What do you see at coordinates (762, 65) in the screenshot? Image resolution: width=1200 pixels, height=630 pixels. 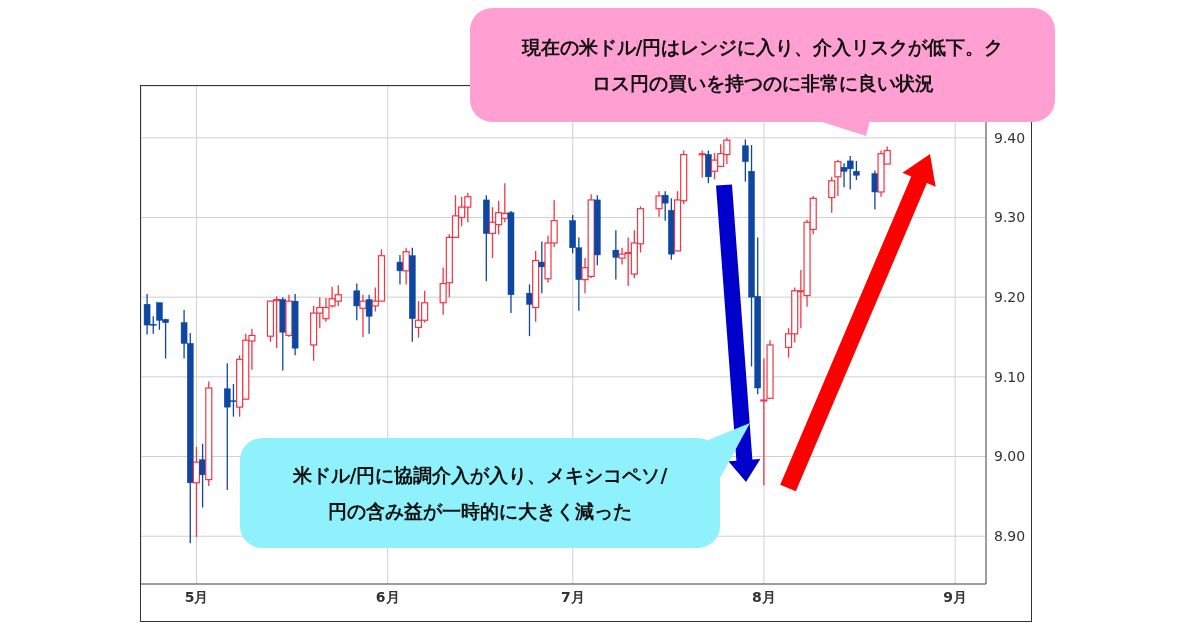 I see `annotation: 現在の米ドル/円はレンジに入り、介入リスクが低下。クロス円の買いを持つのに非常に良い状況` at bounding box center [762, 65].